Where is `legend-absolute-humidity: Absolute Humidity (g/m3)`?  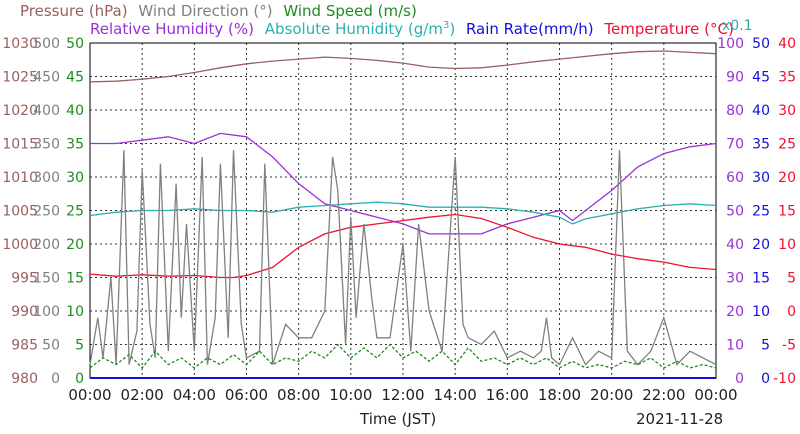
legend-absolute-humidity: Absolute Humidity (g/m3) is located at coordinates (360, 29).